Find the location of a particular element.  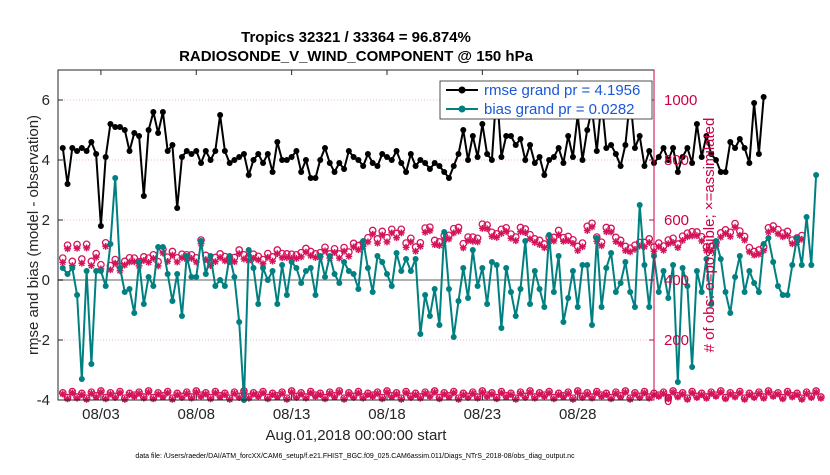

y-axis-label-right: # of obs: o=possible; ×=assimilated is located at coordinates (709, 235).